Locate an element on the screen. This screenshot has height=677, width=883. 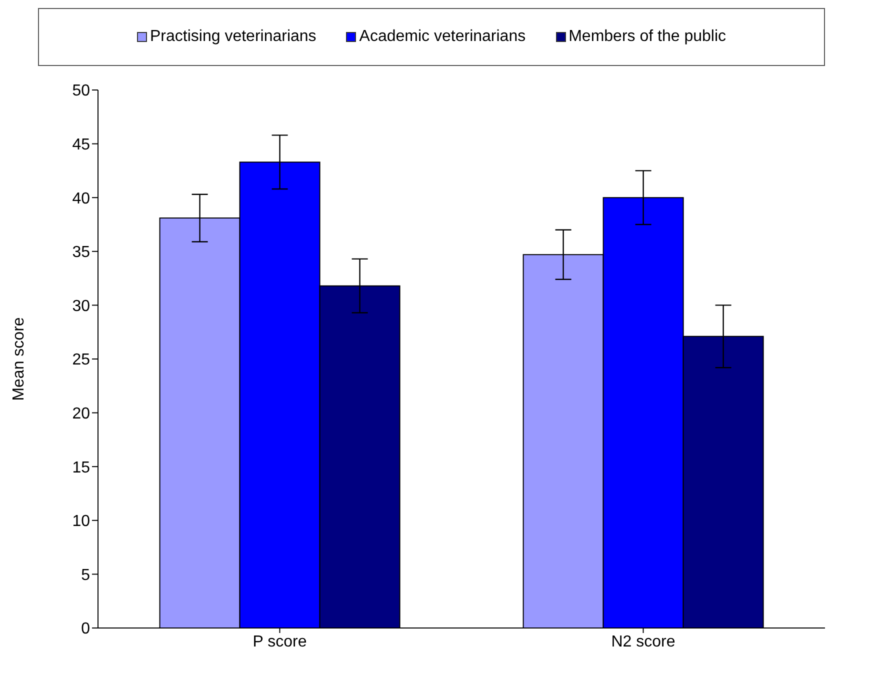
y-tick-label: 20 is located at coordinates (81, 413).